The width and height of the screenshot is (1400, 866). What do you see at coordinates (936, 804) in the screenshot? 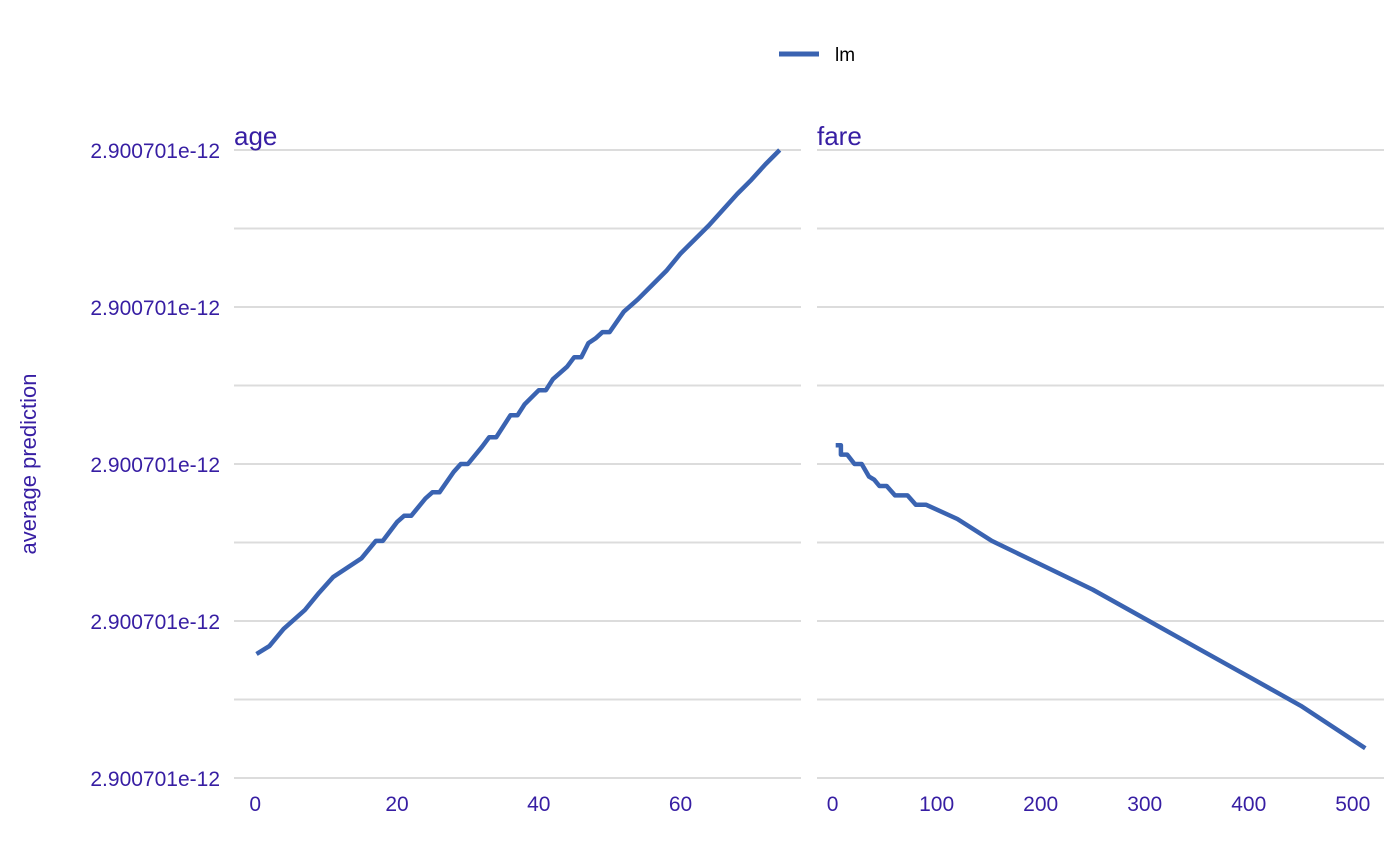
I see `x-tick-label-fare: 100` at bounding box center [936, 804].